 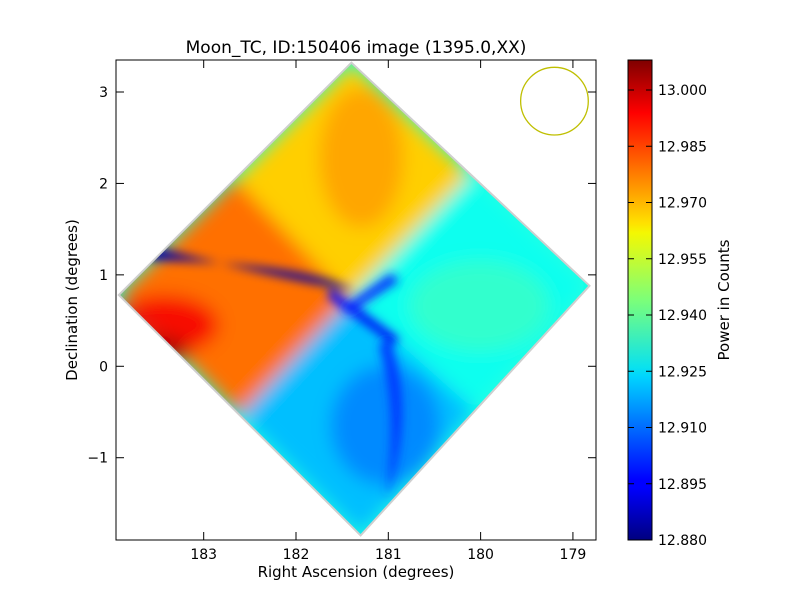 I want to click on colorbar-tick-label: 13.000, so click(x=682, y=91).